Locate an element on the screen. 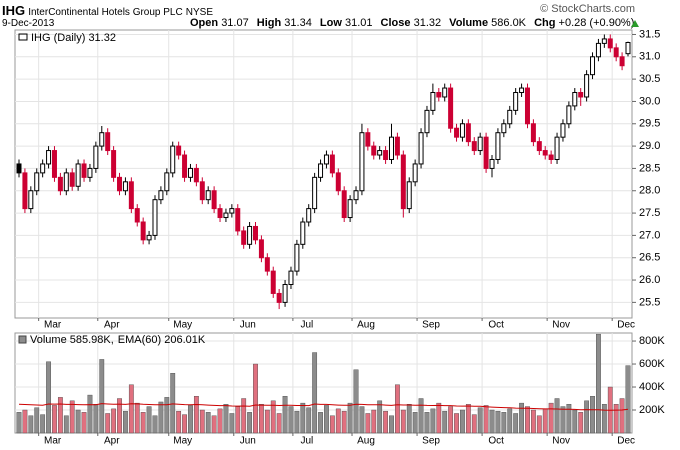 The image size is (680, 450). ema-line is located at coordinates (323, 407).